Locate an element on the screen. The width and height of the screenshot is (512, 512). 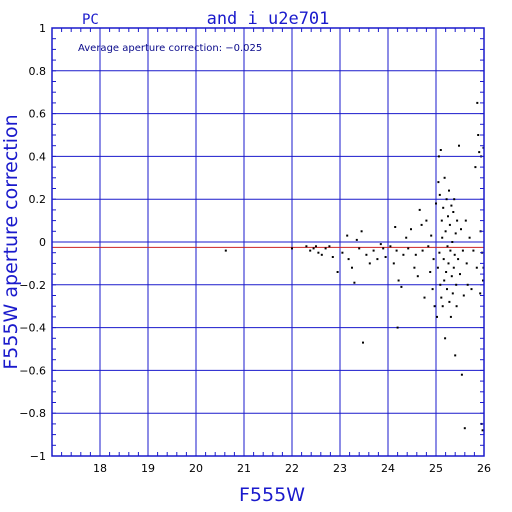
y-tick-label: 0 is located at coordinates (42, 242).